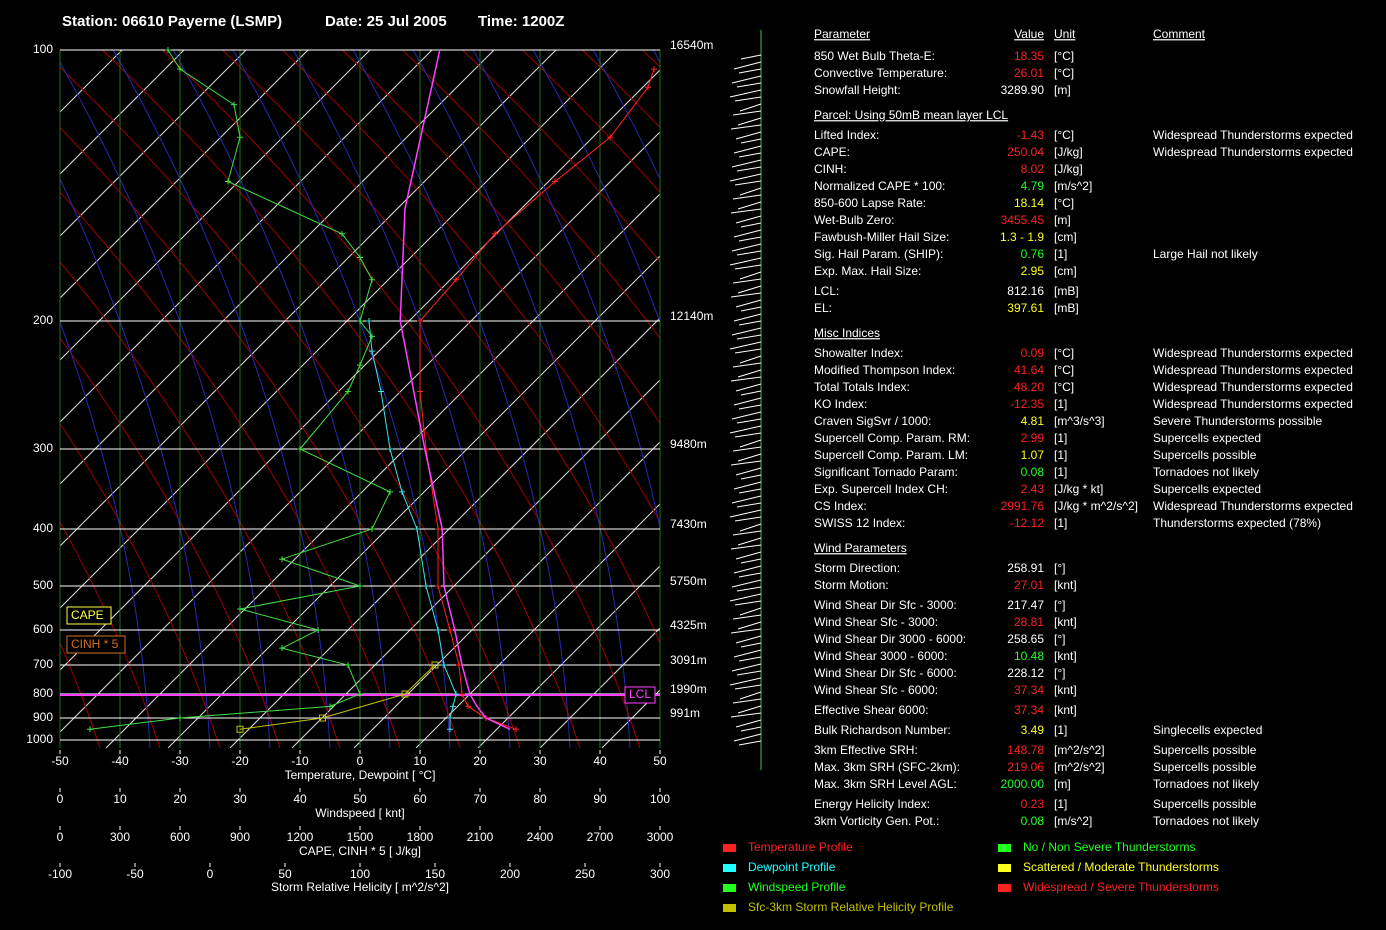 This screenshot has width=1386, height=930. Describe the element at coordinates (1205, 254) in the screenshot. I see `param-comment: Large Hail not likely` at that location.